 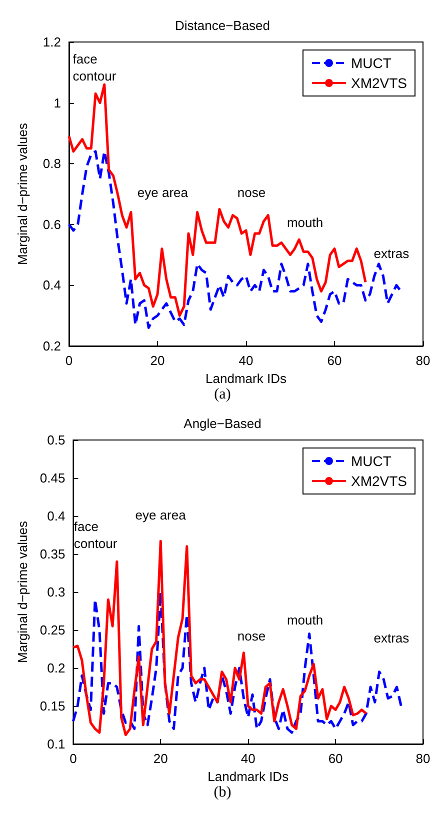 What do you see at coordinates (222, 25) in the screenshot?
I see `chart-title: Distance−Based` at bounding box center [222, 25].